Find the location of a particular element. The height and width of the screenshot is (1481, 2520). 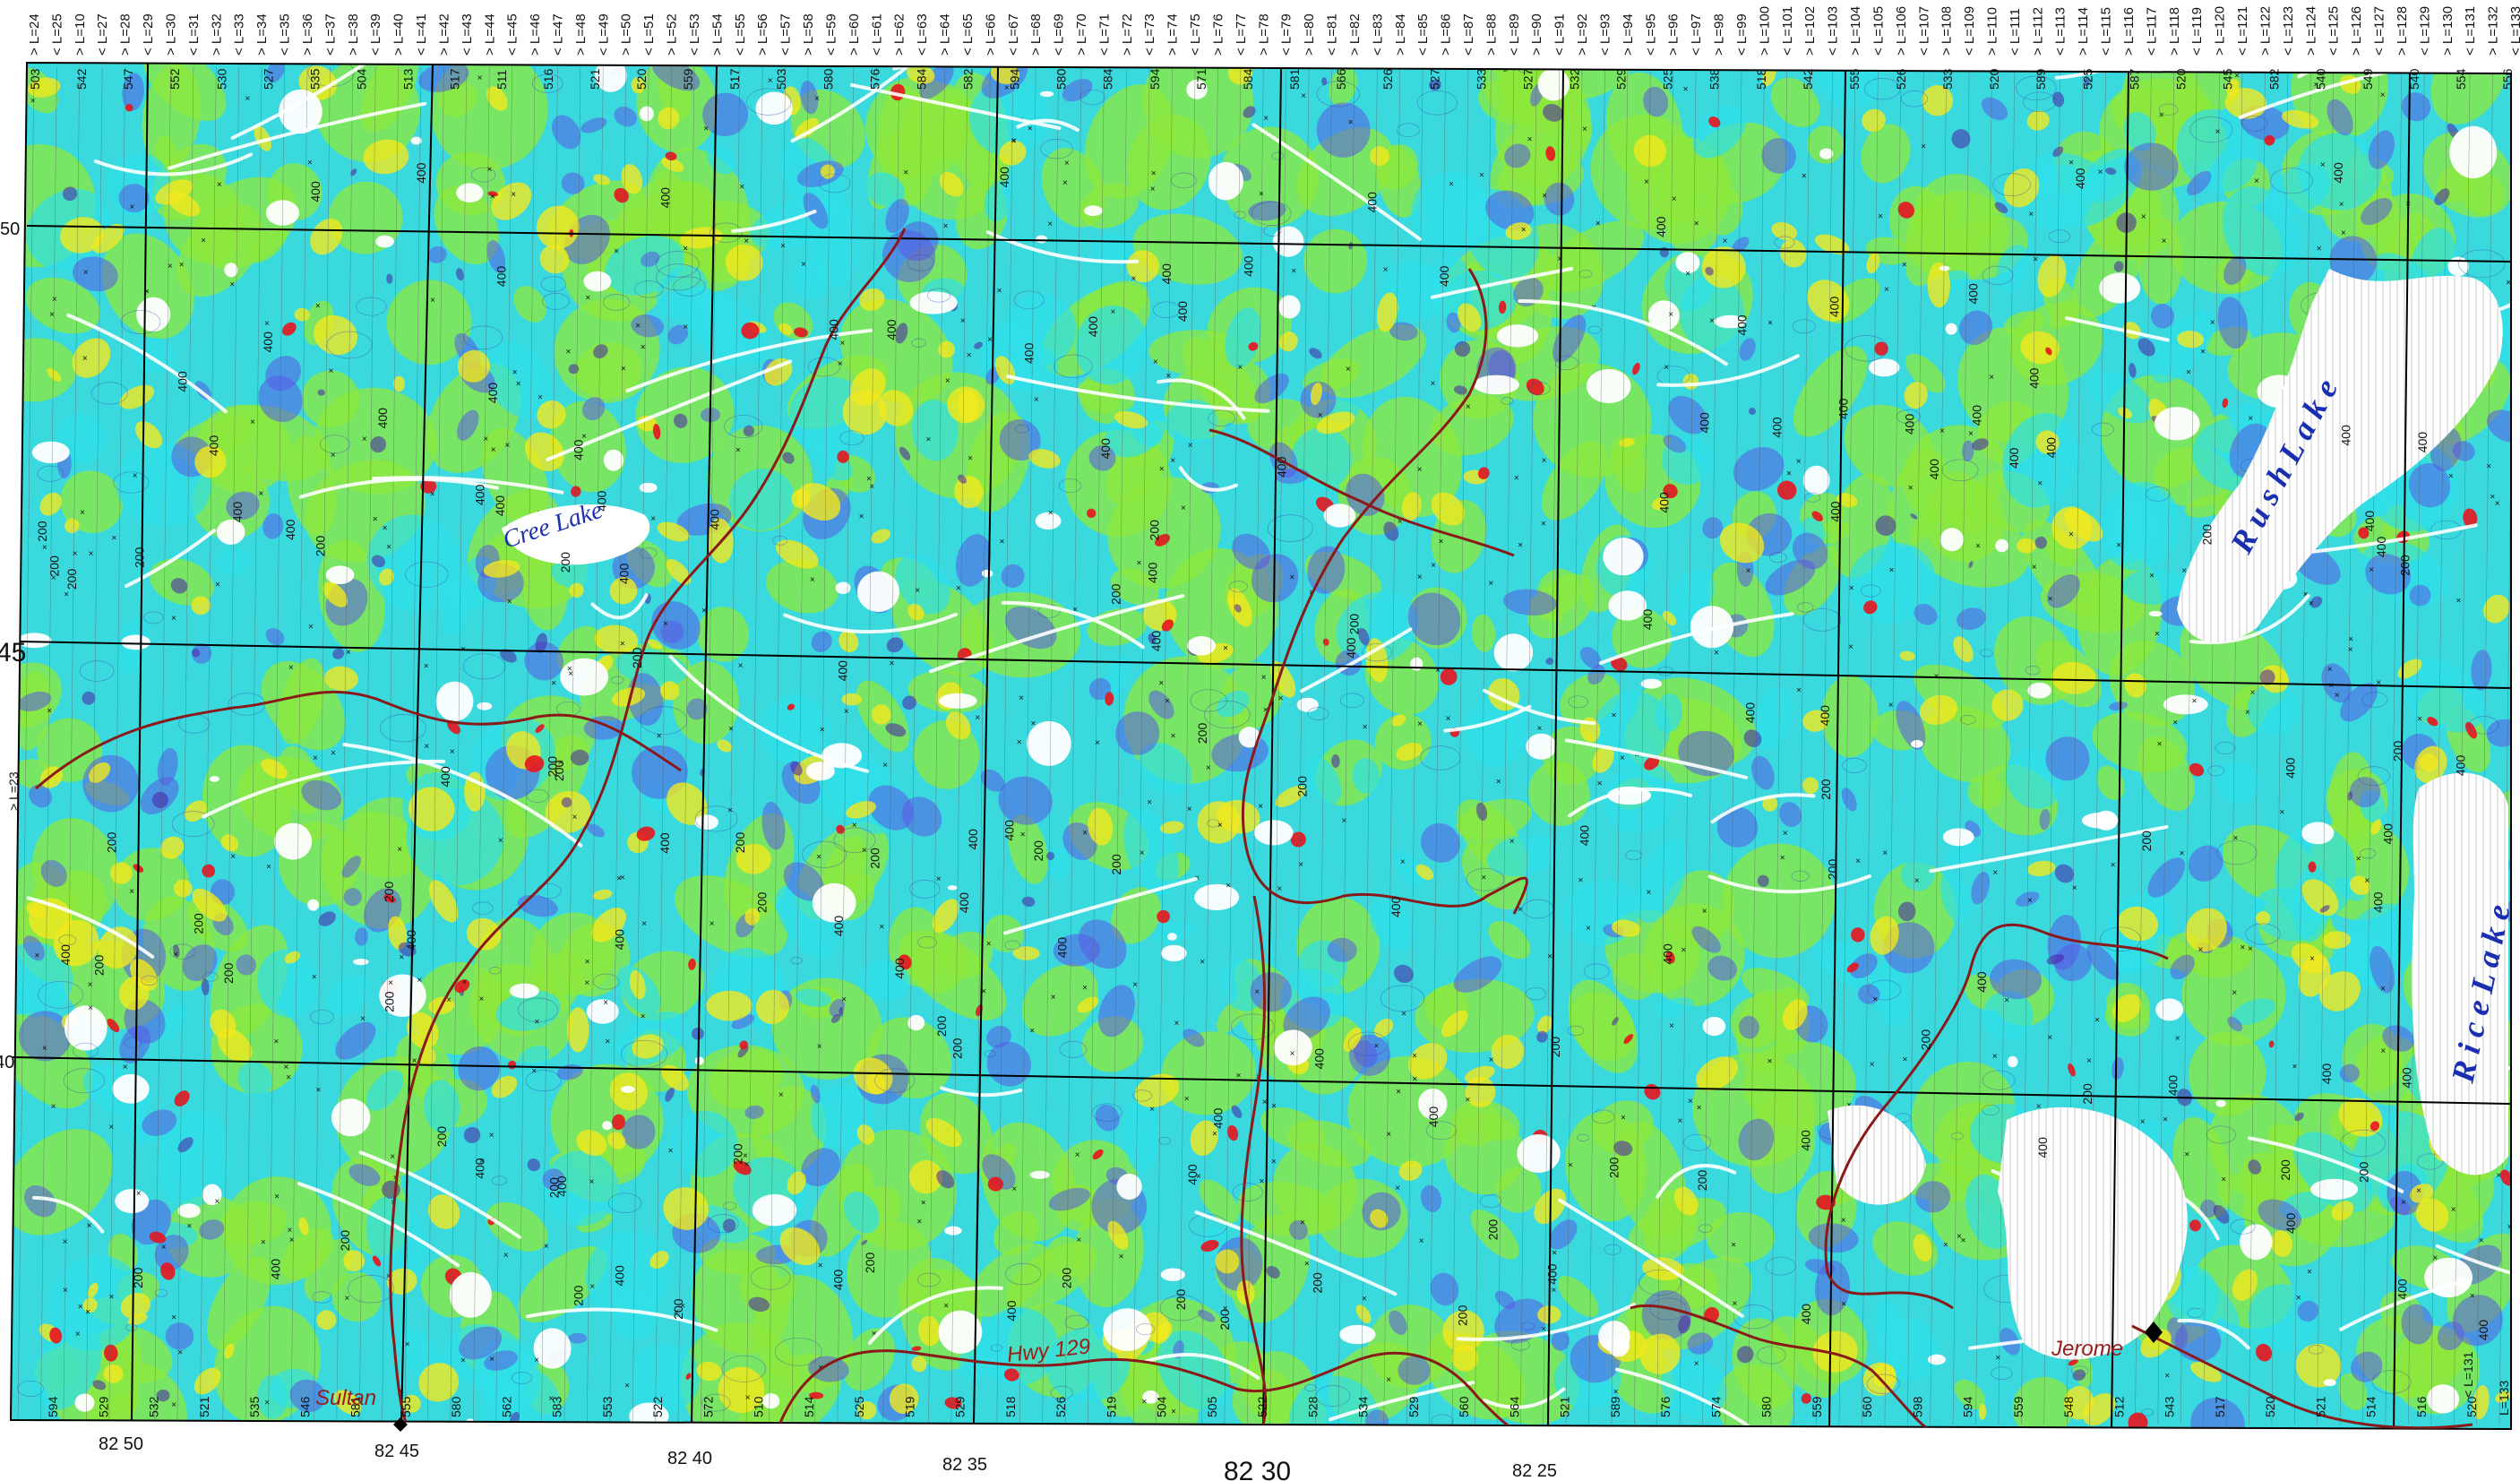

flight-line-label: > L=126 is located at coordinates (2356, 31).